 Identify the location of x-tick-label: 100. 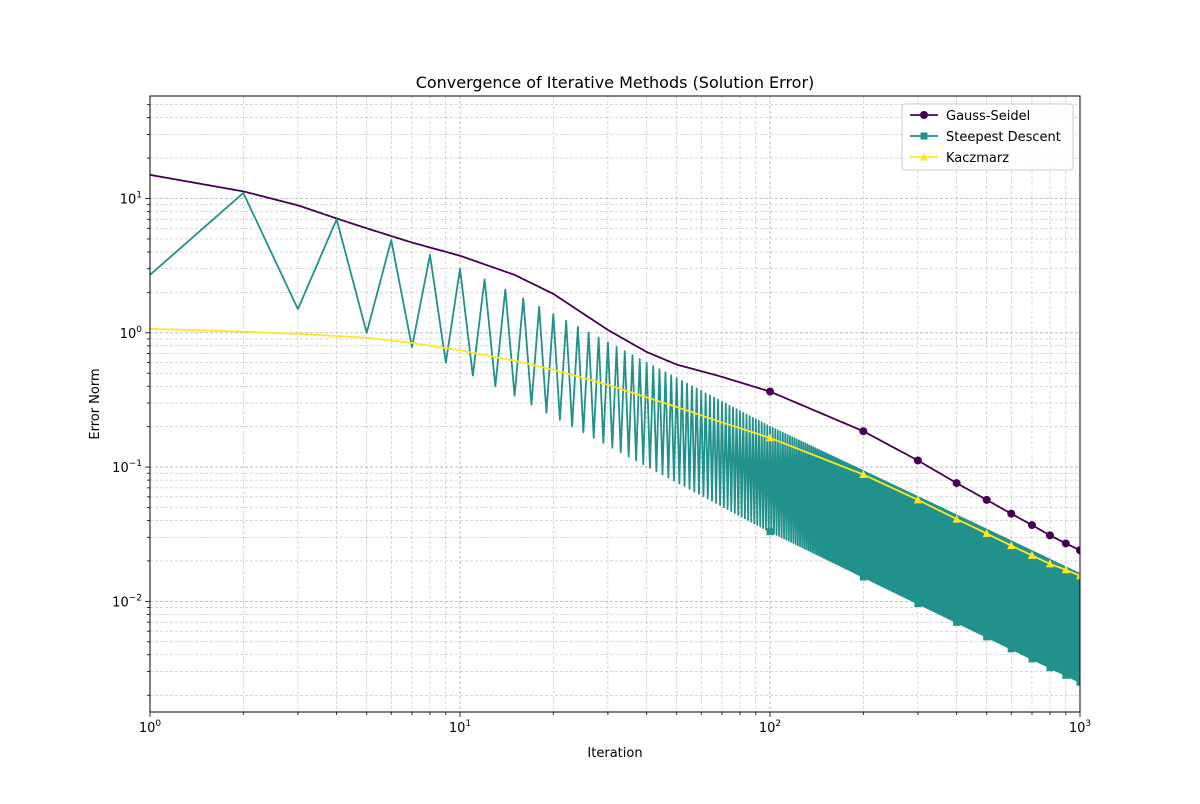
(150, 727).